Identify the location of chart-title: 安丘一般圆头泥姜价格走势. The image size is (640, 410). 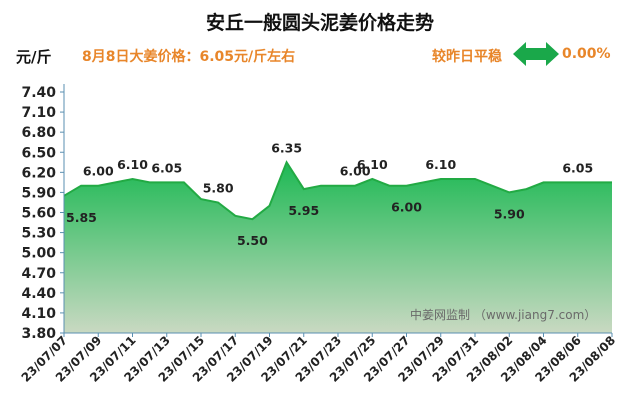
(319, 23).